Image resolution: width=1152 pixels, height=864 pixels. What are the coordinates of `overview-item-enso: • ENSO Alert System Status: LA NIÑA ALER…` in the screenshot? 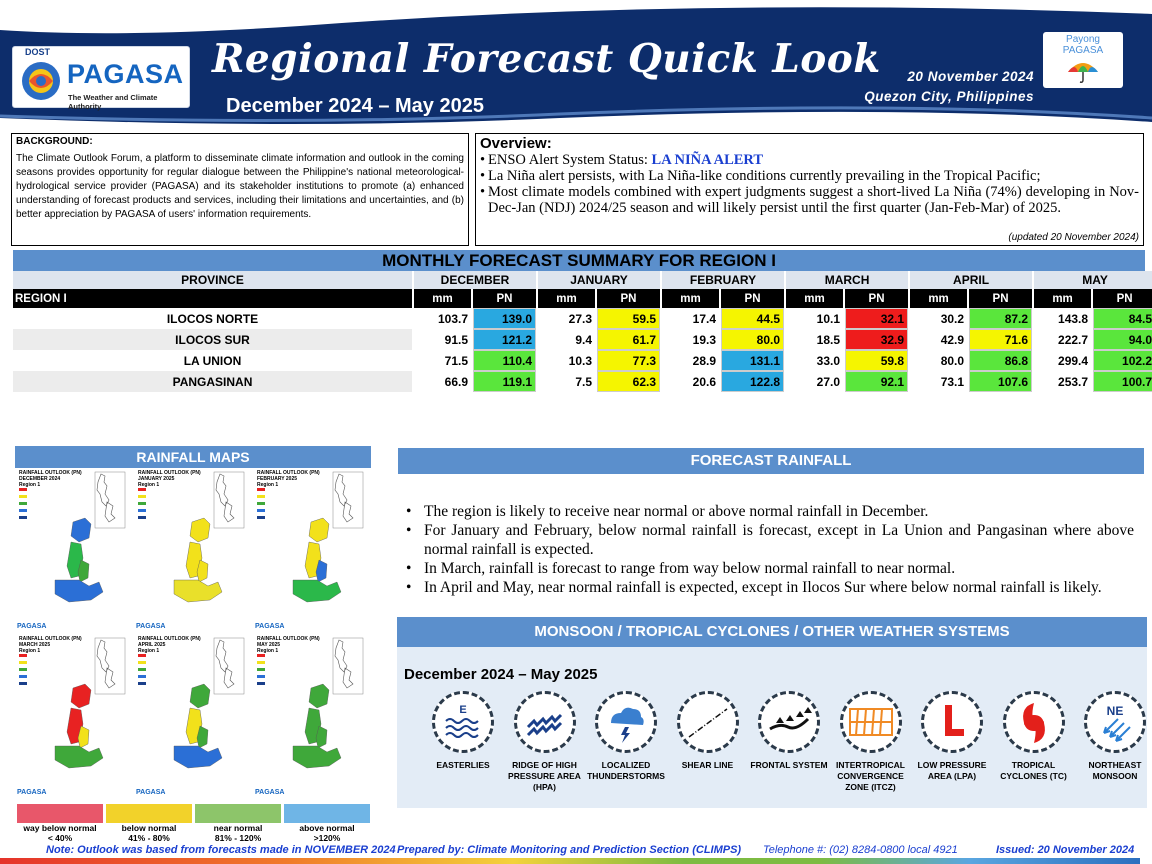 It's located at (622, 160).